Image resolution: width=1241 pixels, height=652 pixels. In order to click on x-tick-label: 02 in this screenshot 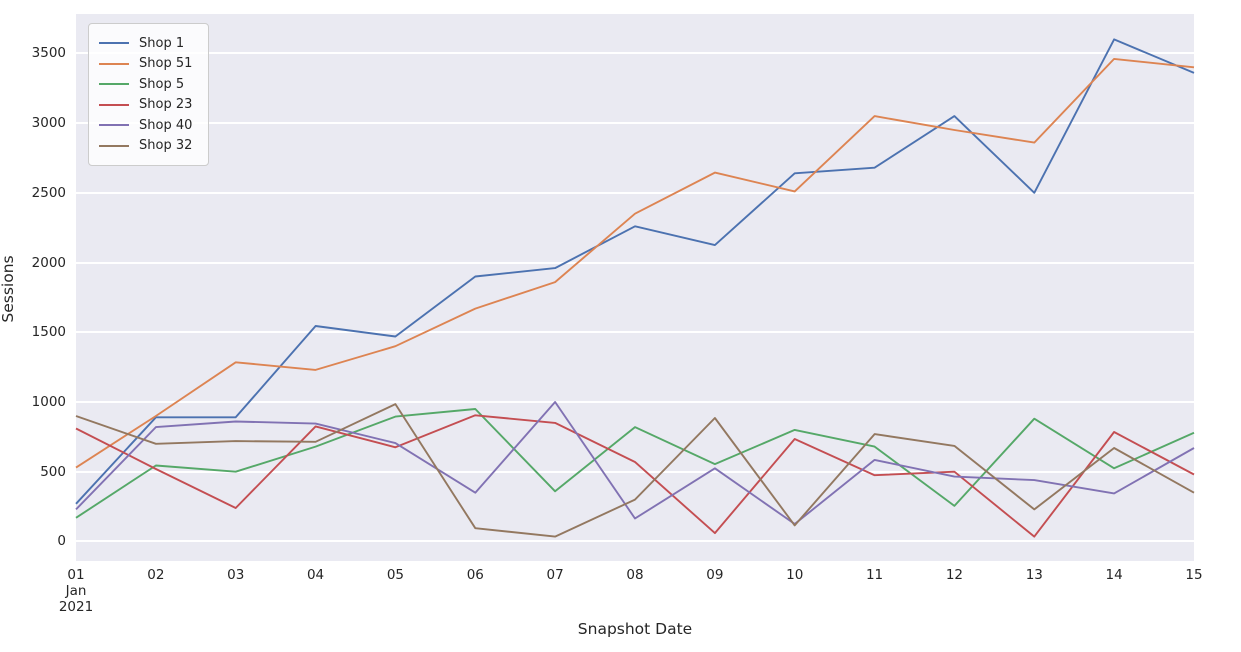, I will do `click(156, 575)`.